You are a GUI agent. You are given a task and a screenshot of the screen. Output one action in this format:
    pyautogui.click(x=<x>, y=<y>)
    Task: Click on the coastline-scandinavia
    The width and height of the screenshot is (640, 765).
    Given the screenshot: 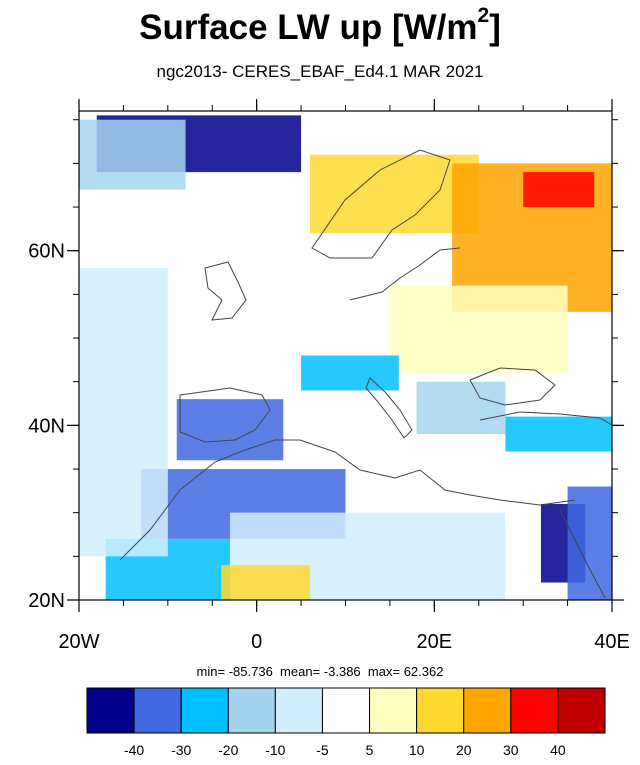 What is the action you would take?
    pyautogui.click(x=381, y=204)
    